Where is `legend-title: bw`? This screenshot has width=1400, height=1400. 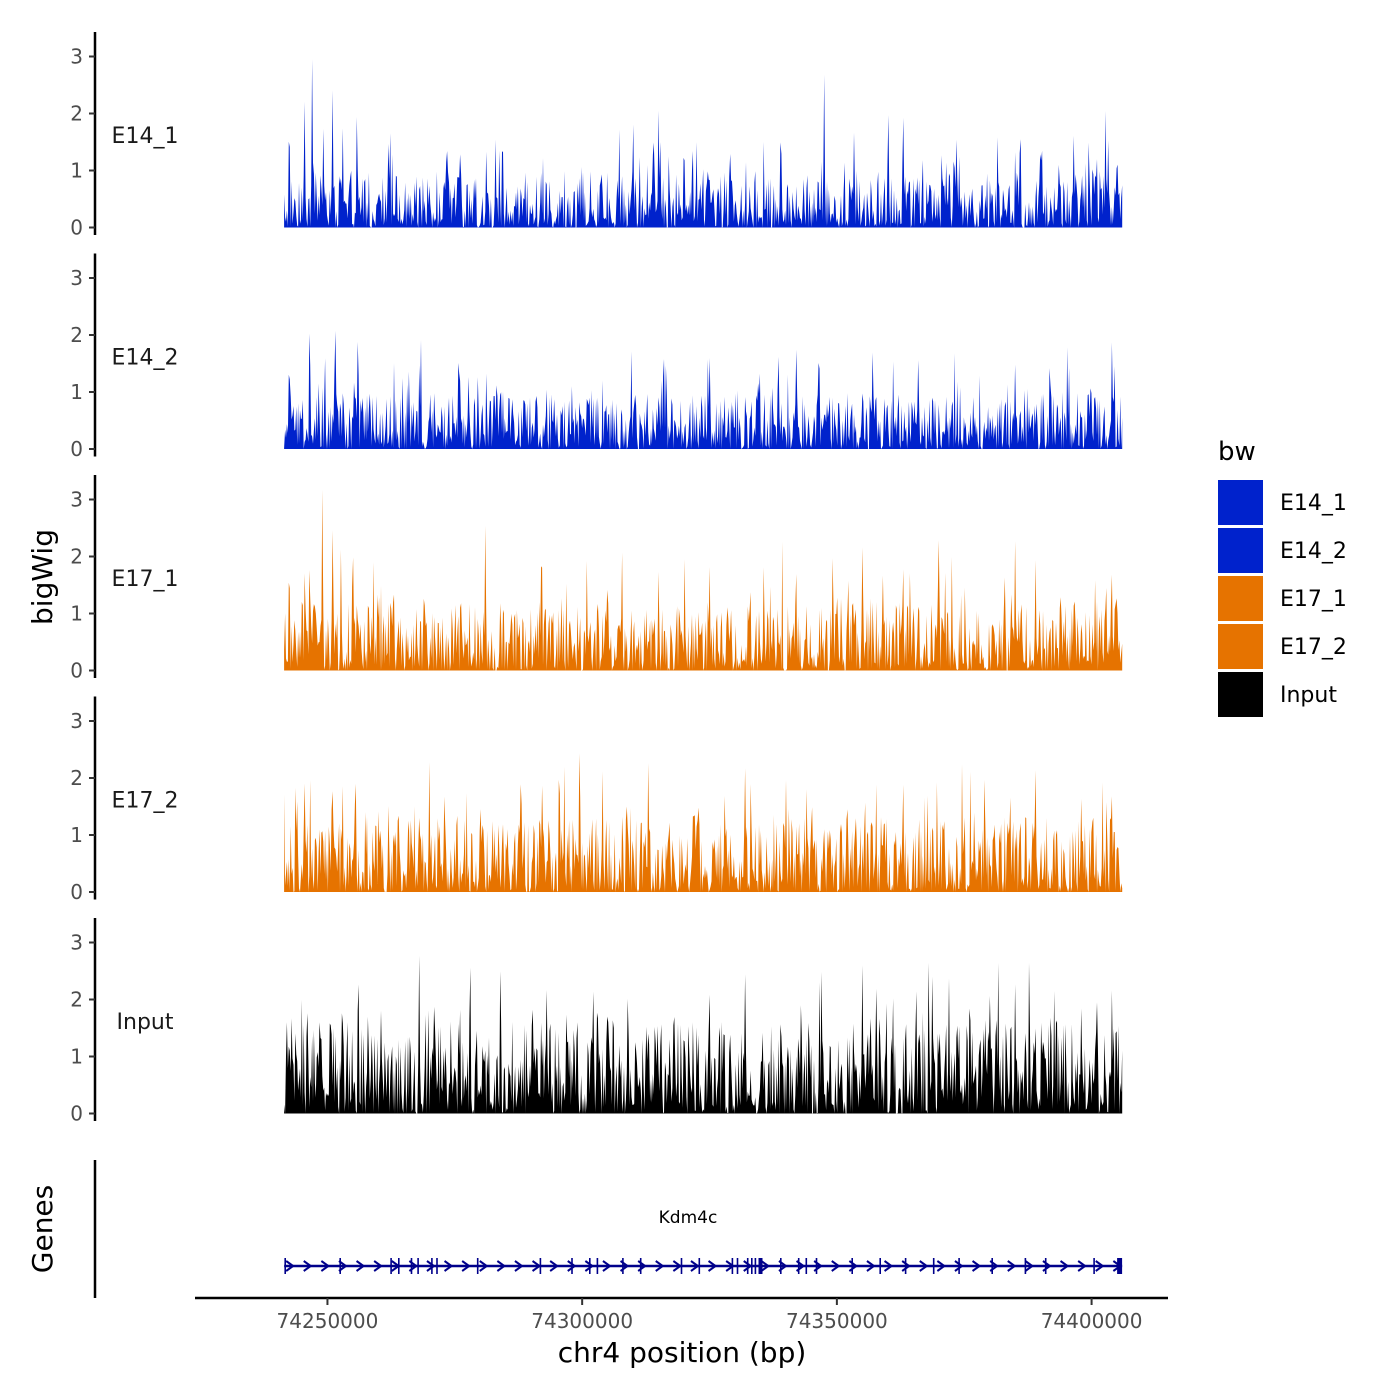
legend-title: bw is located at coordinates (1237, 452).